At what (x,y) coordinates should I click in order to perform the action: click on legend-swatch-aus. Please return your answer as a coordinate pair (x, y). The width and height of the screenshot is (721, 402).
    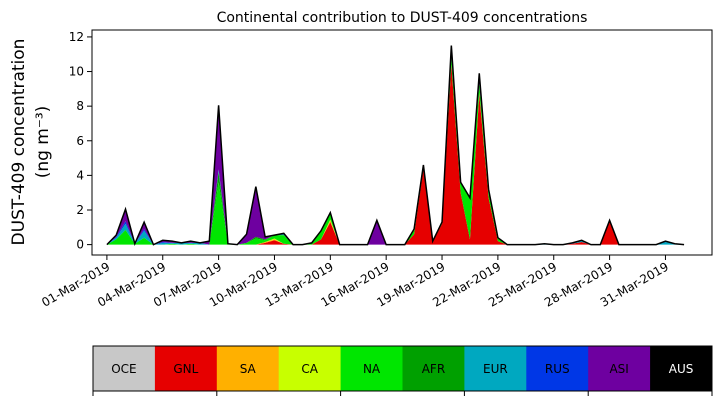
    Looking at the image, I should click on (681, 368).